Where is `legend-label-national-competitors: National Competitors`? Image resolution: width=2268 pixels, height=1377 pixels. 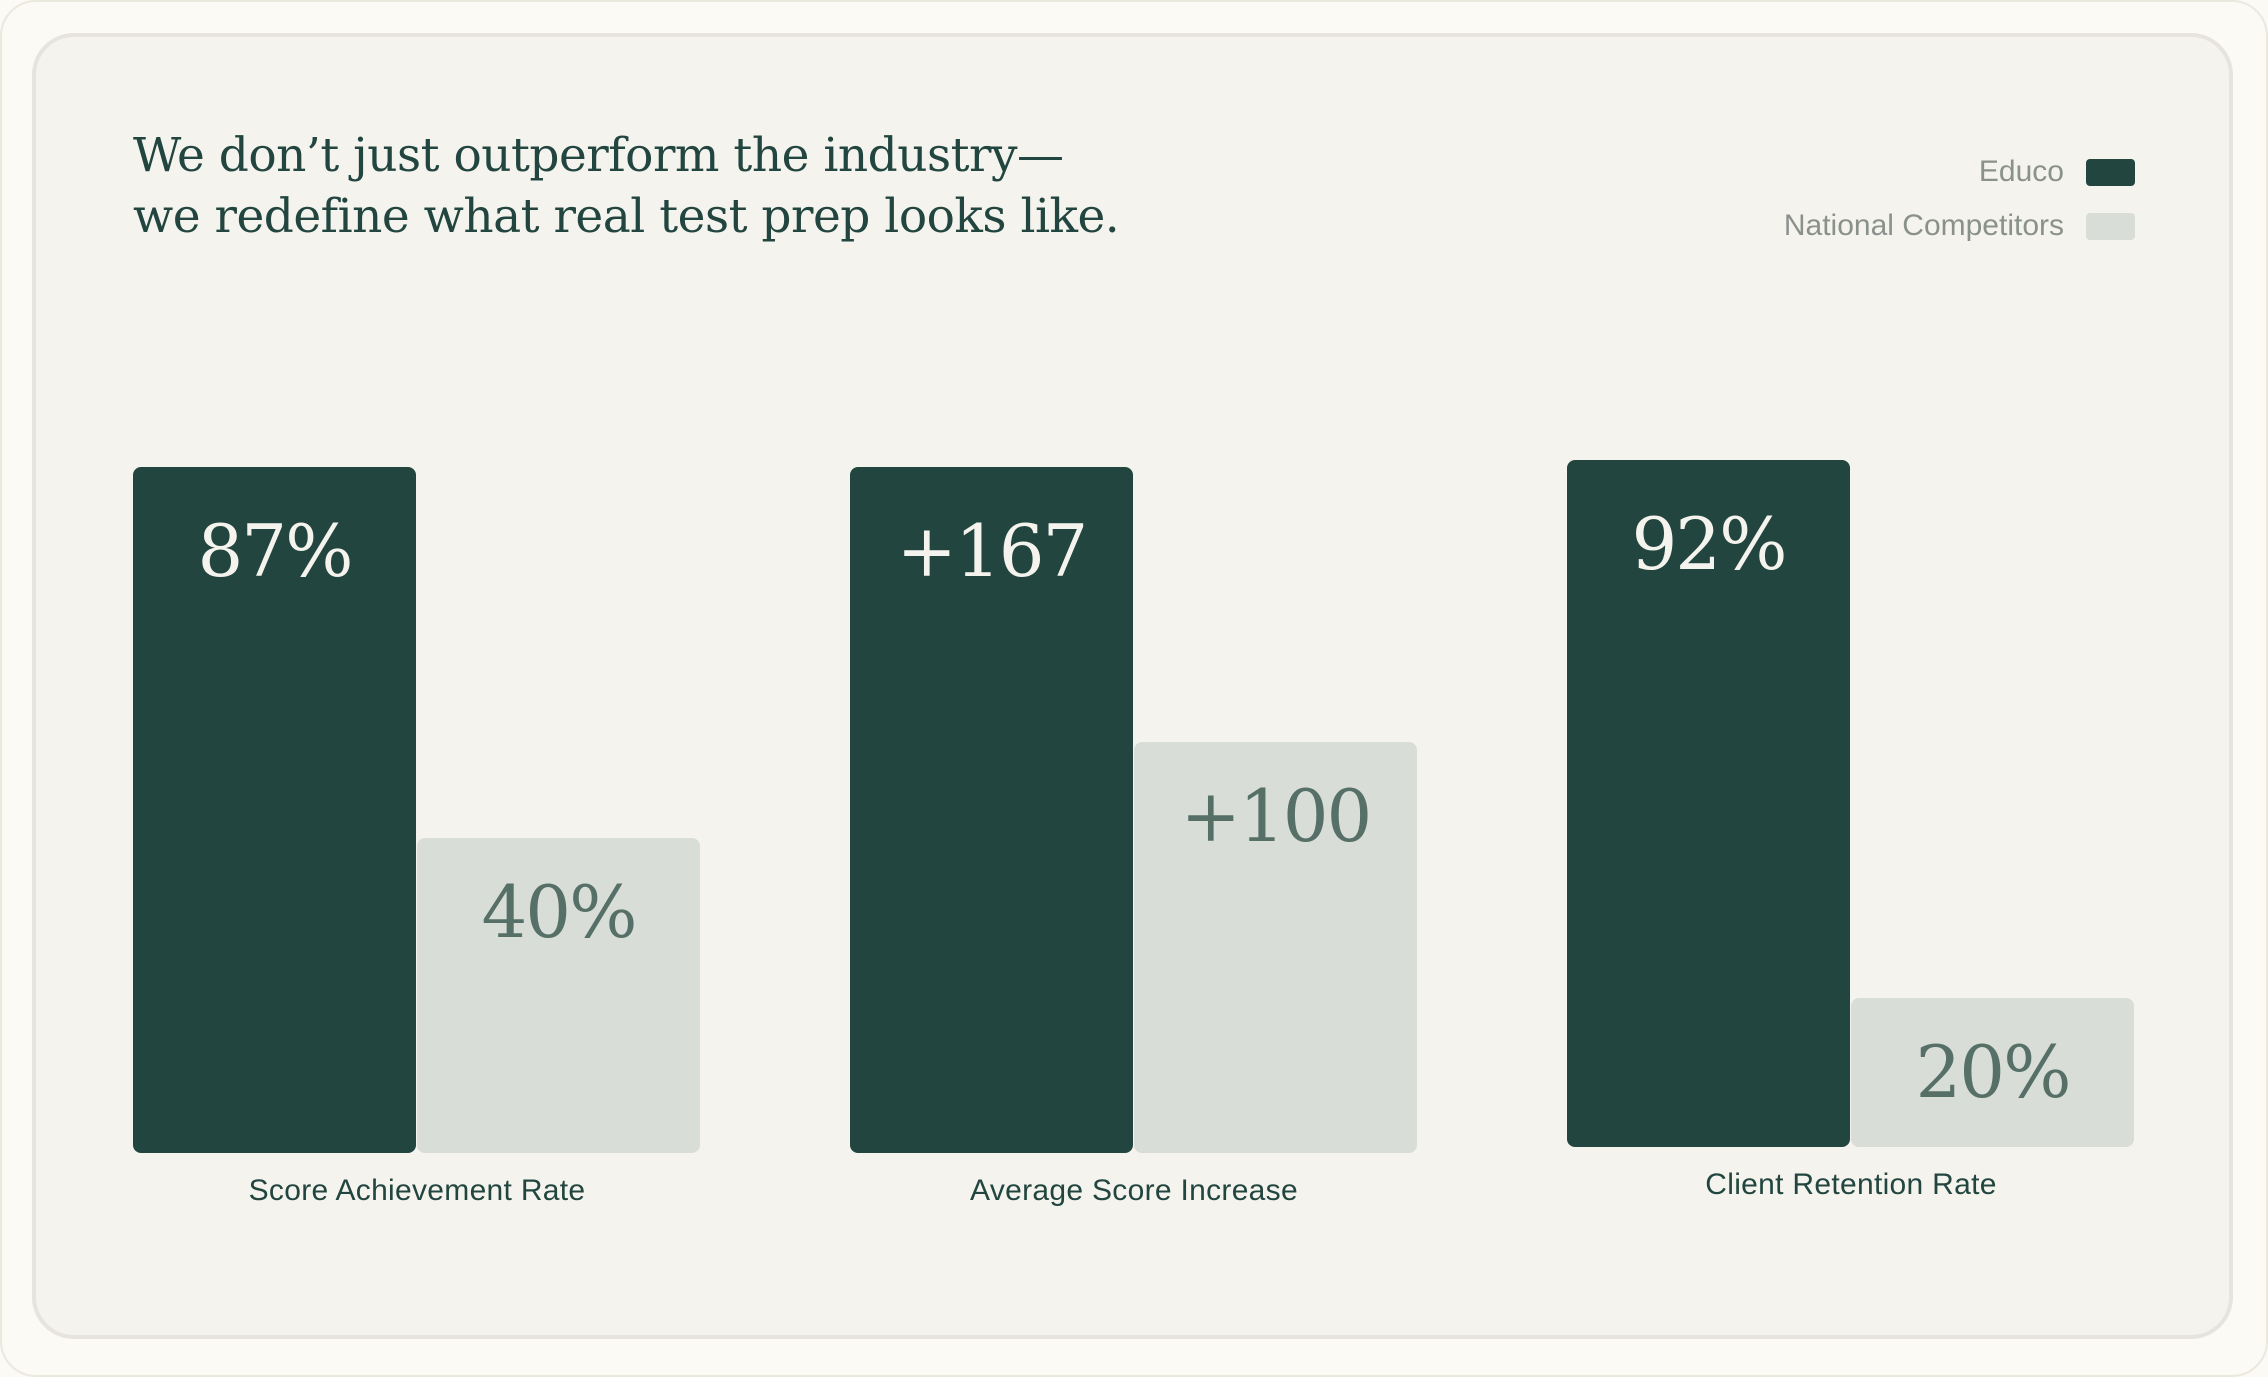 legend-label-national-competitors: National Competitors is located at coordinates (1923, 225).